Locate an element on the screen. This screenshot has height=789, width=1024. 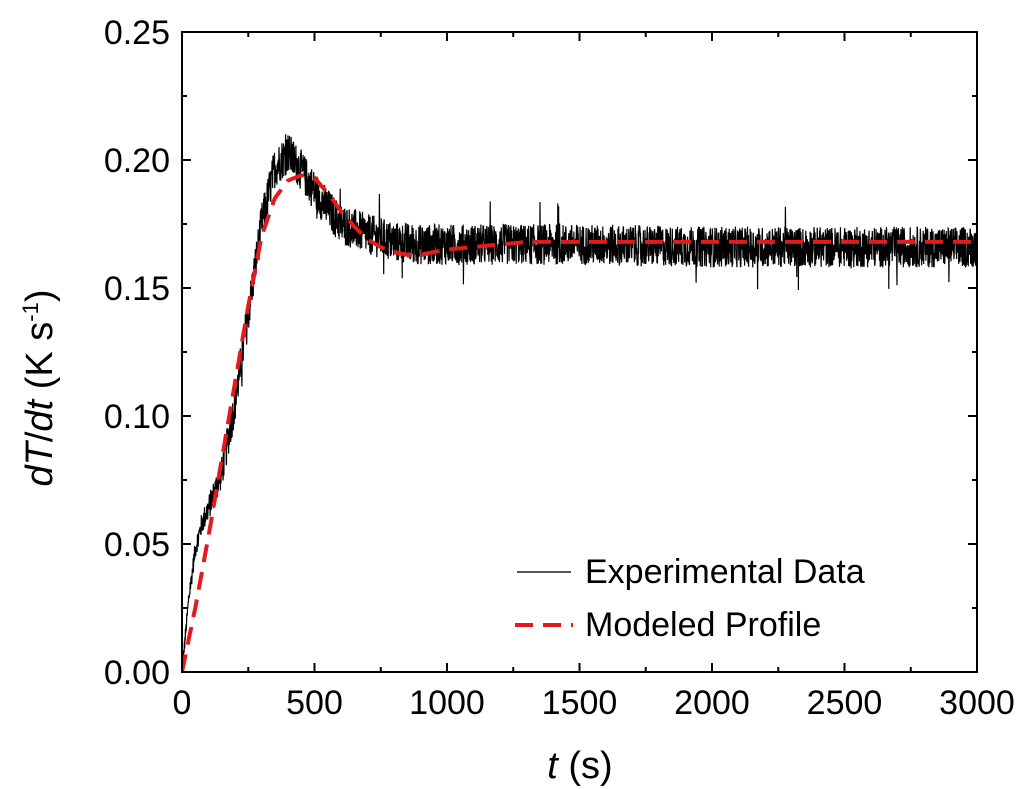
x-tick-label: 0 is located at coordinates (182, 703).